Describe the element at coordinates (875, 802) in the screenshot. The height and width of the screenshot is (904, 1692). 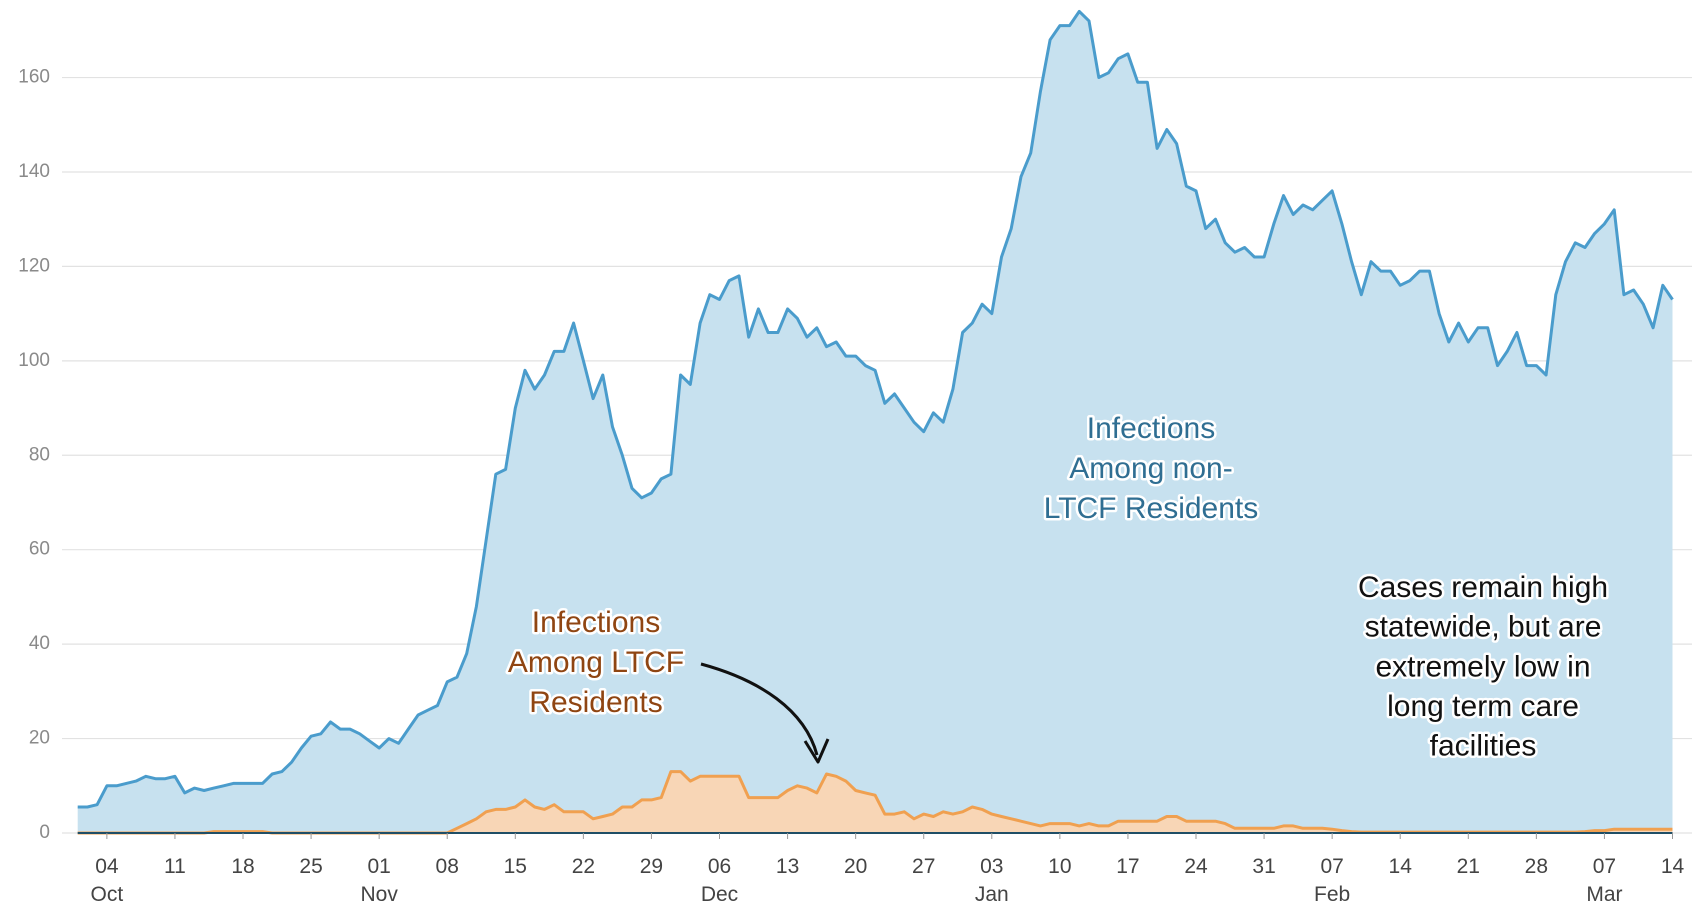
I see `area-fill` at that location.